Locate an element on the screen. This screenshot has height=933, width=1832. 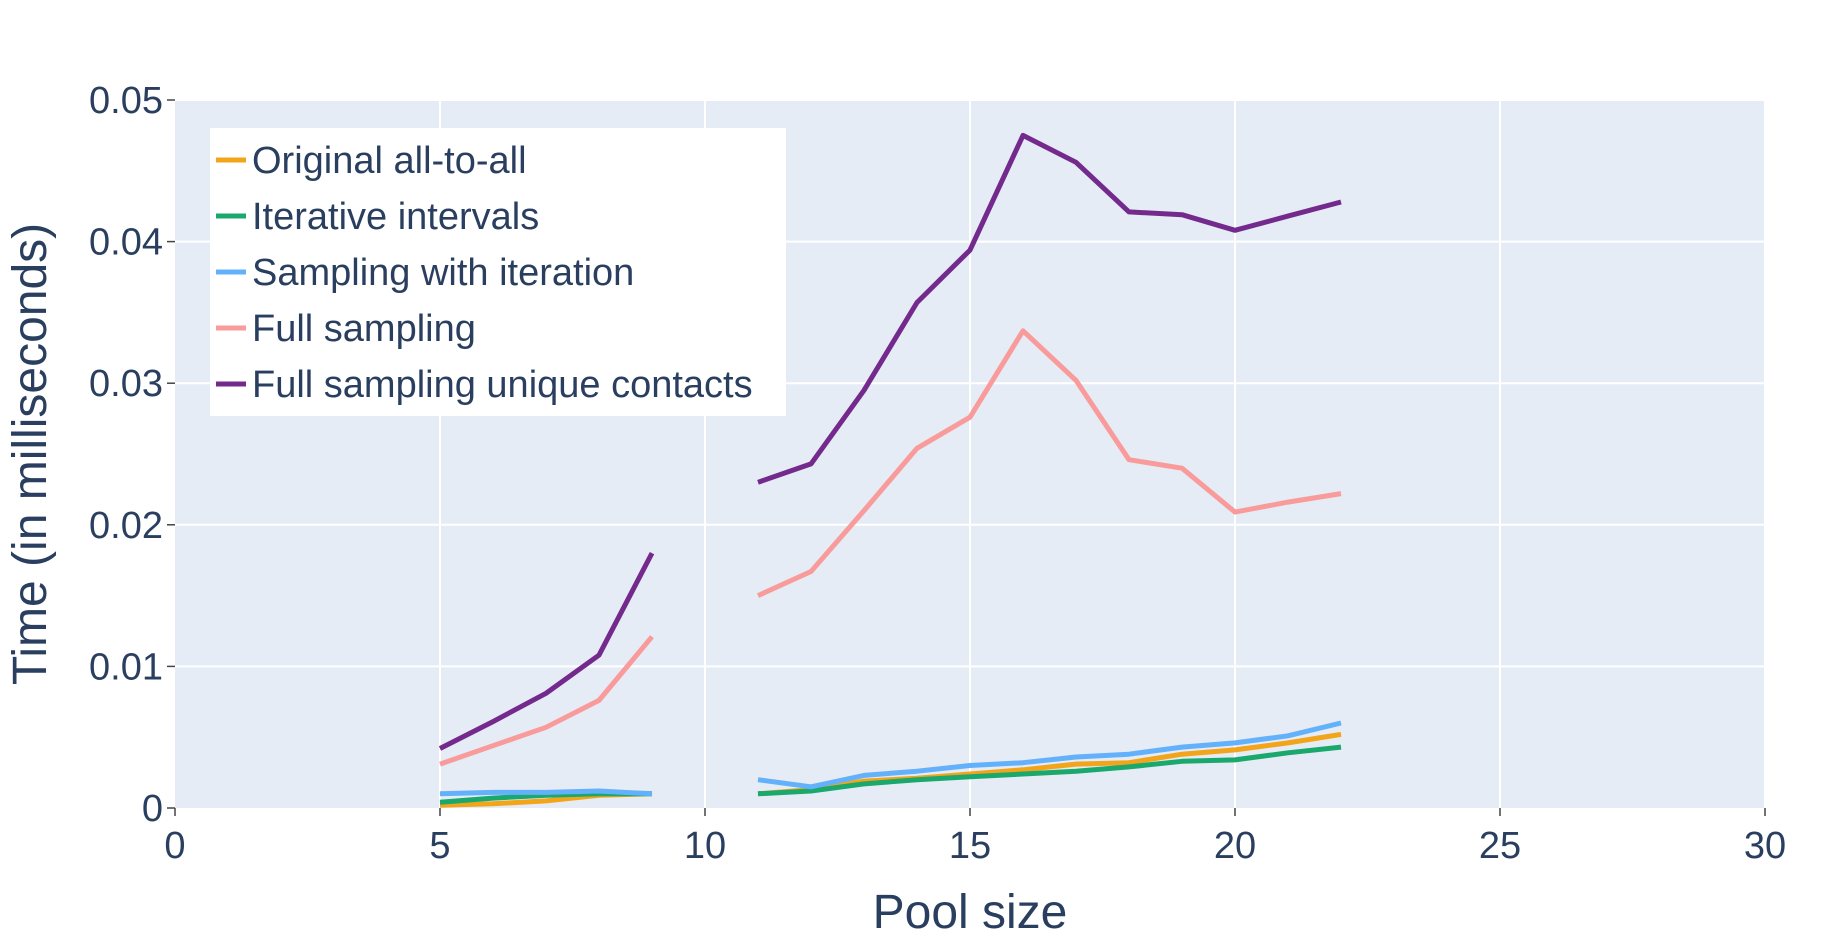
y-tick-label: 0.04 is located at coordinates (126, 243).